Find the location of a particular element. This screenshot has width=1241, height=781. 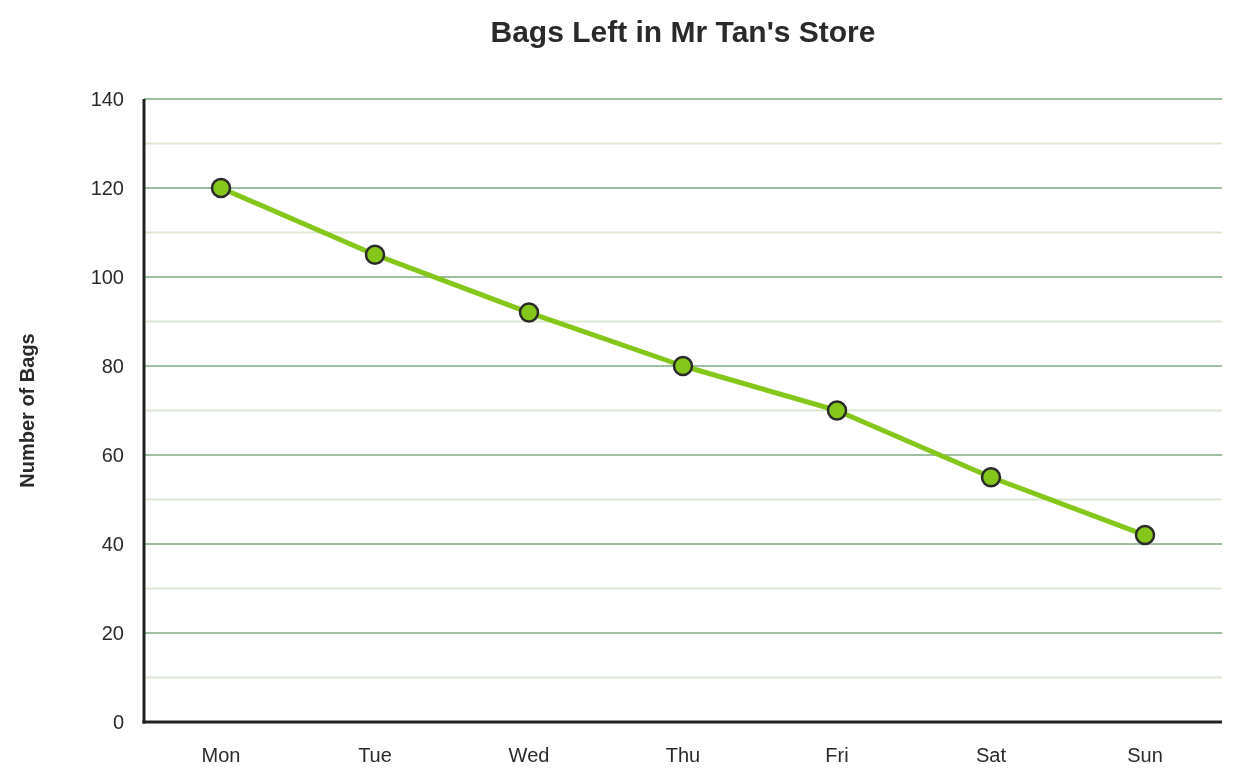

x-tick-label: Sat is located at coordinates (991, 755).